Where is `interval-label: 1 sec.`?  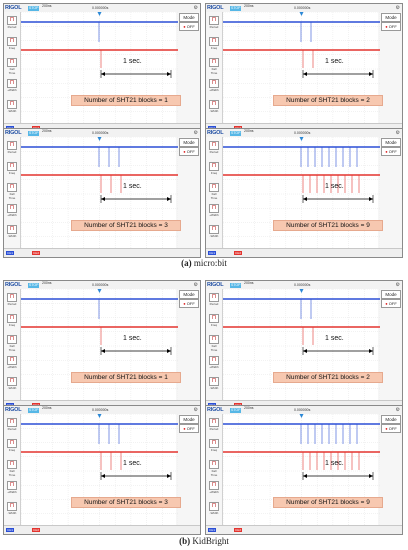 interval-label: 1 sec. is located at coordinates (334, 61).